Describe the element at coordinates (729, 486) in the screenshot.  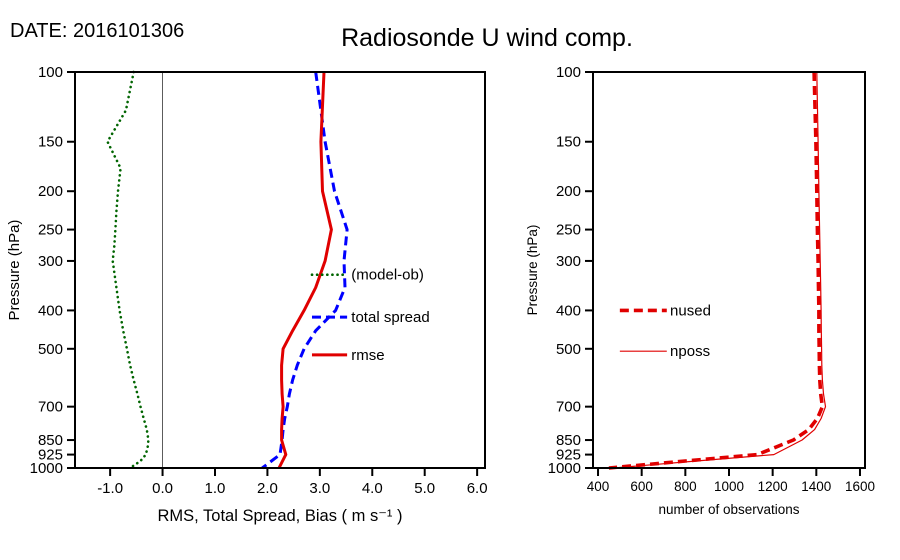
I see `x-tick-label: 1000` at that location.